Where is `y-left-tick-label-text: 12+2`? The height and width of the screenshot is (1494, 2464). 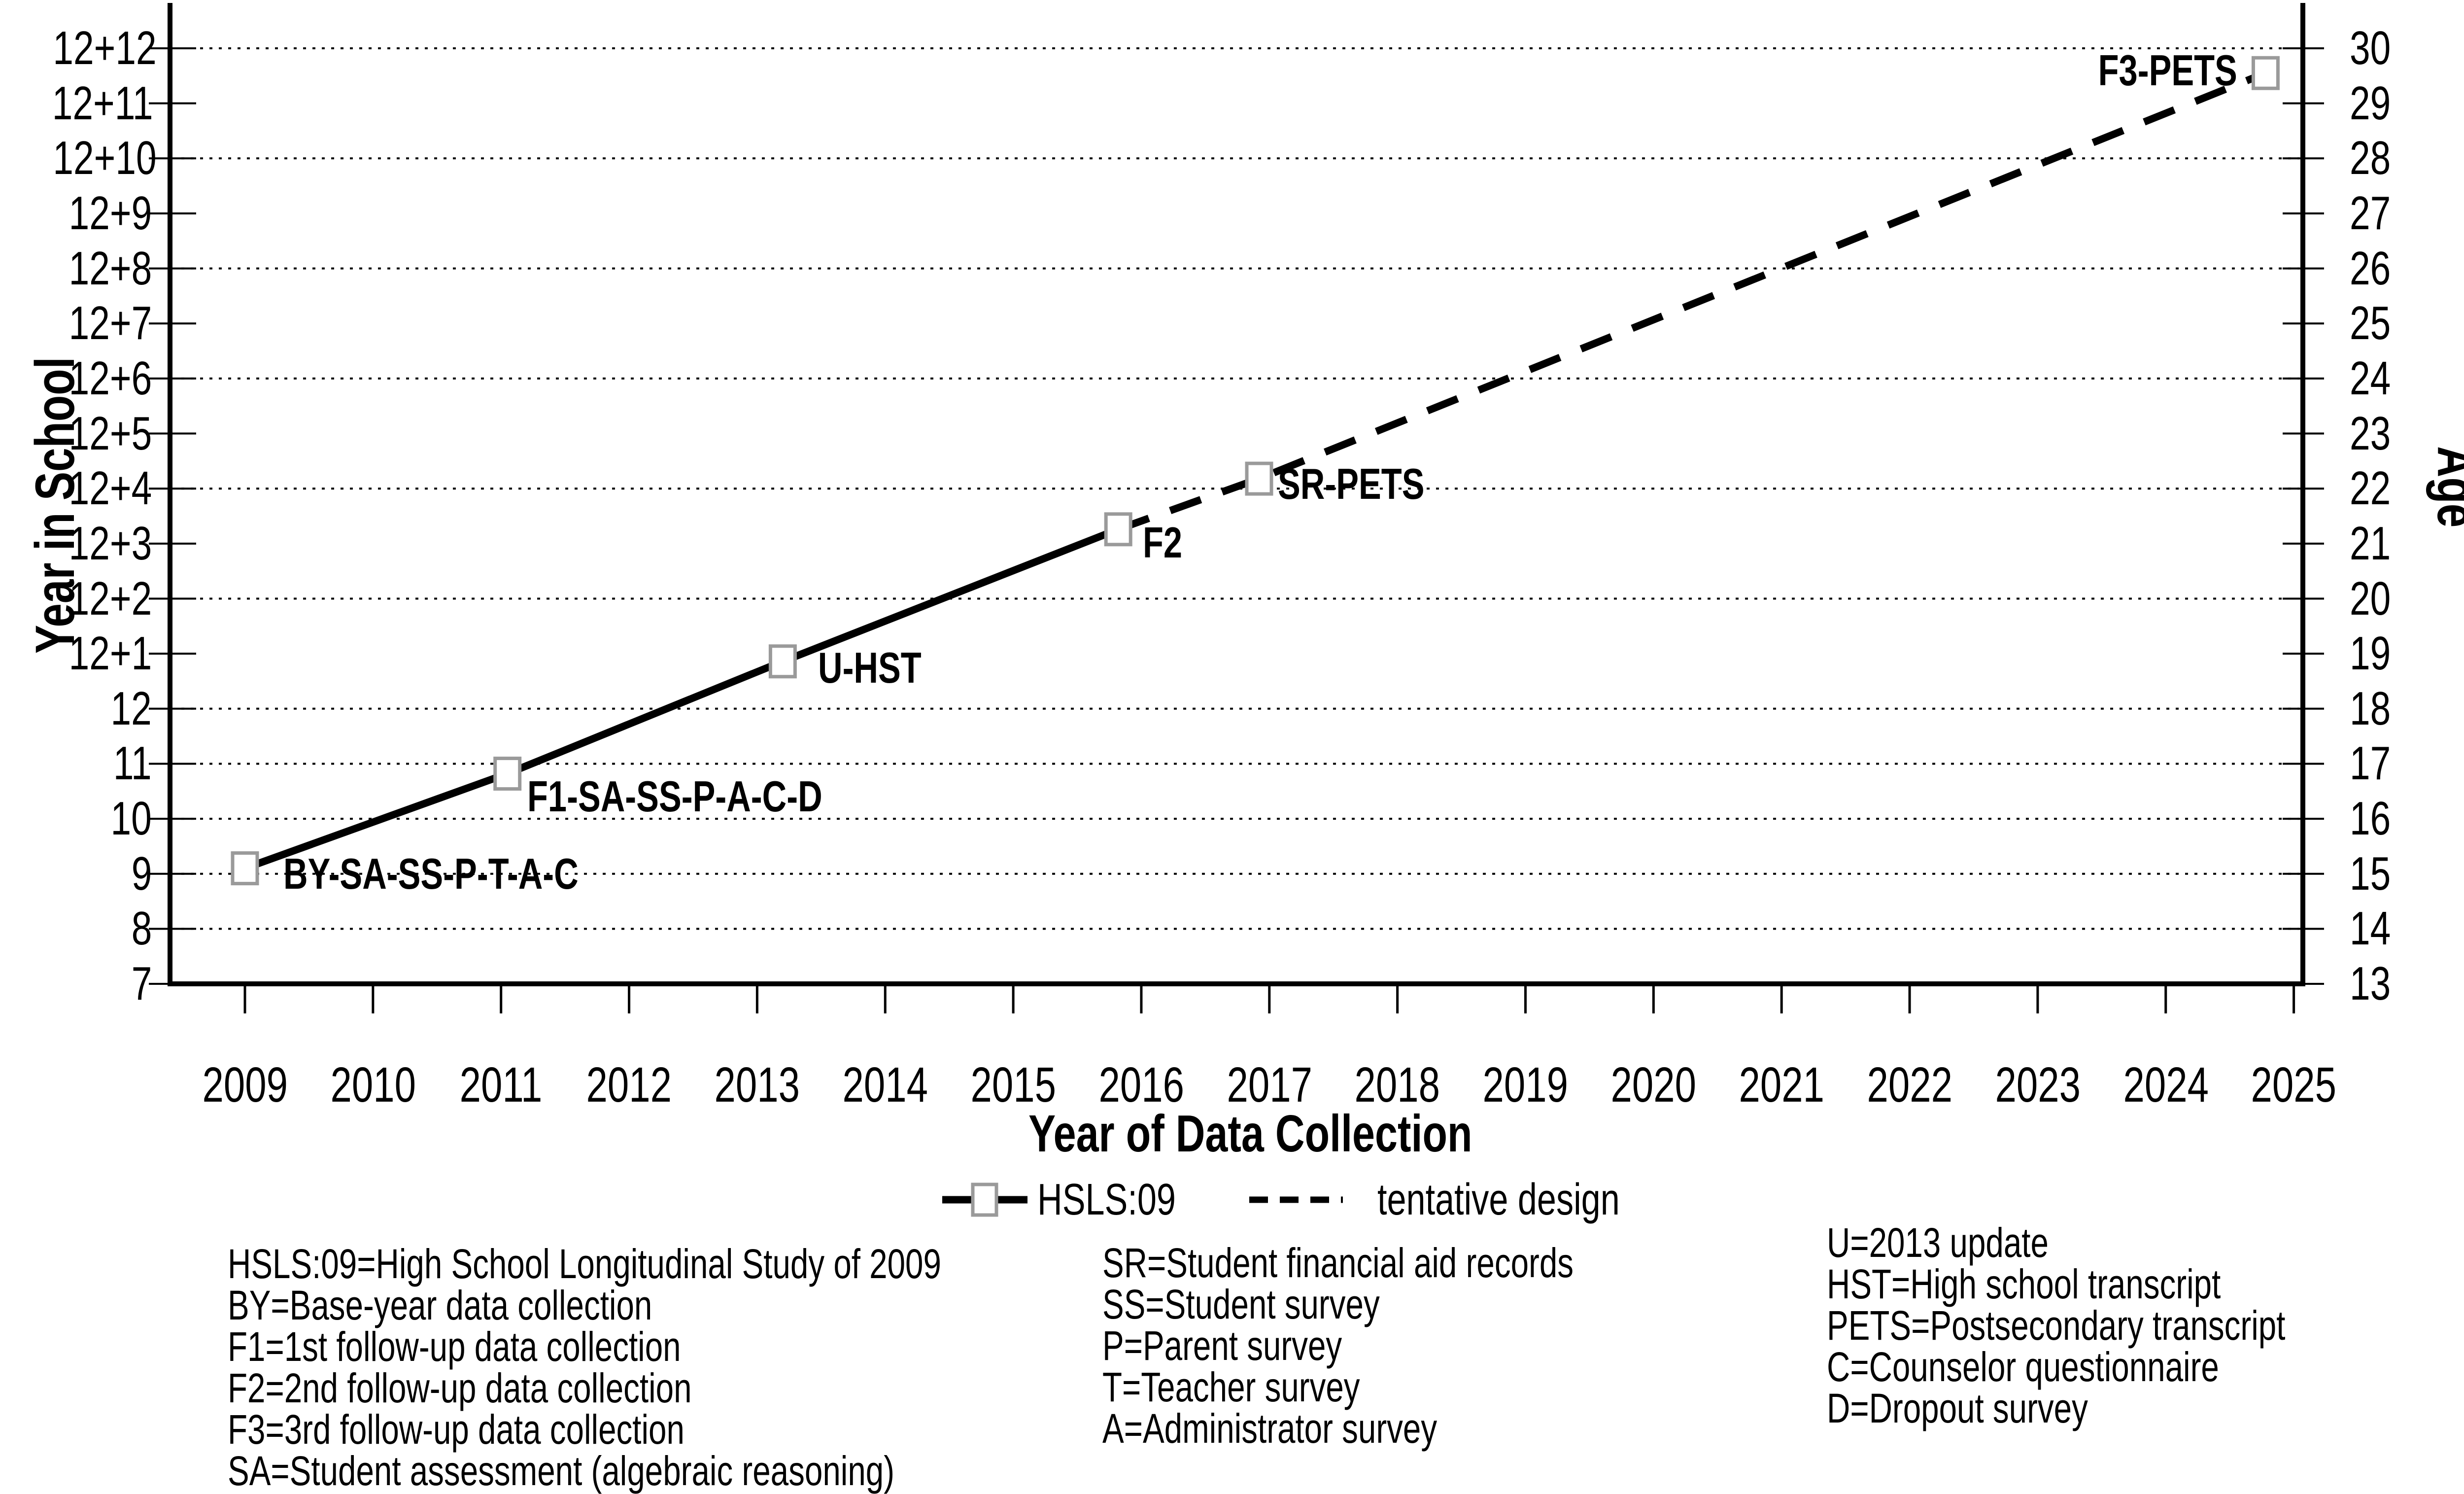
y-left-tick-label-text: 12+2 is located at coordinates (110, 598).